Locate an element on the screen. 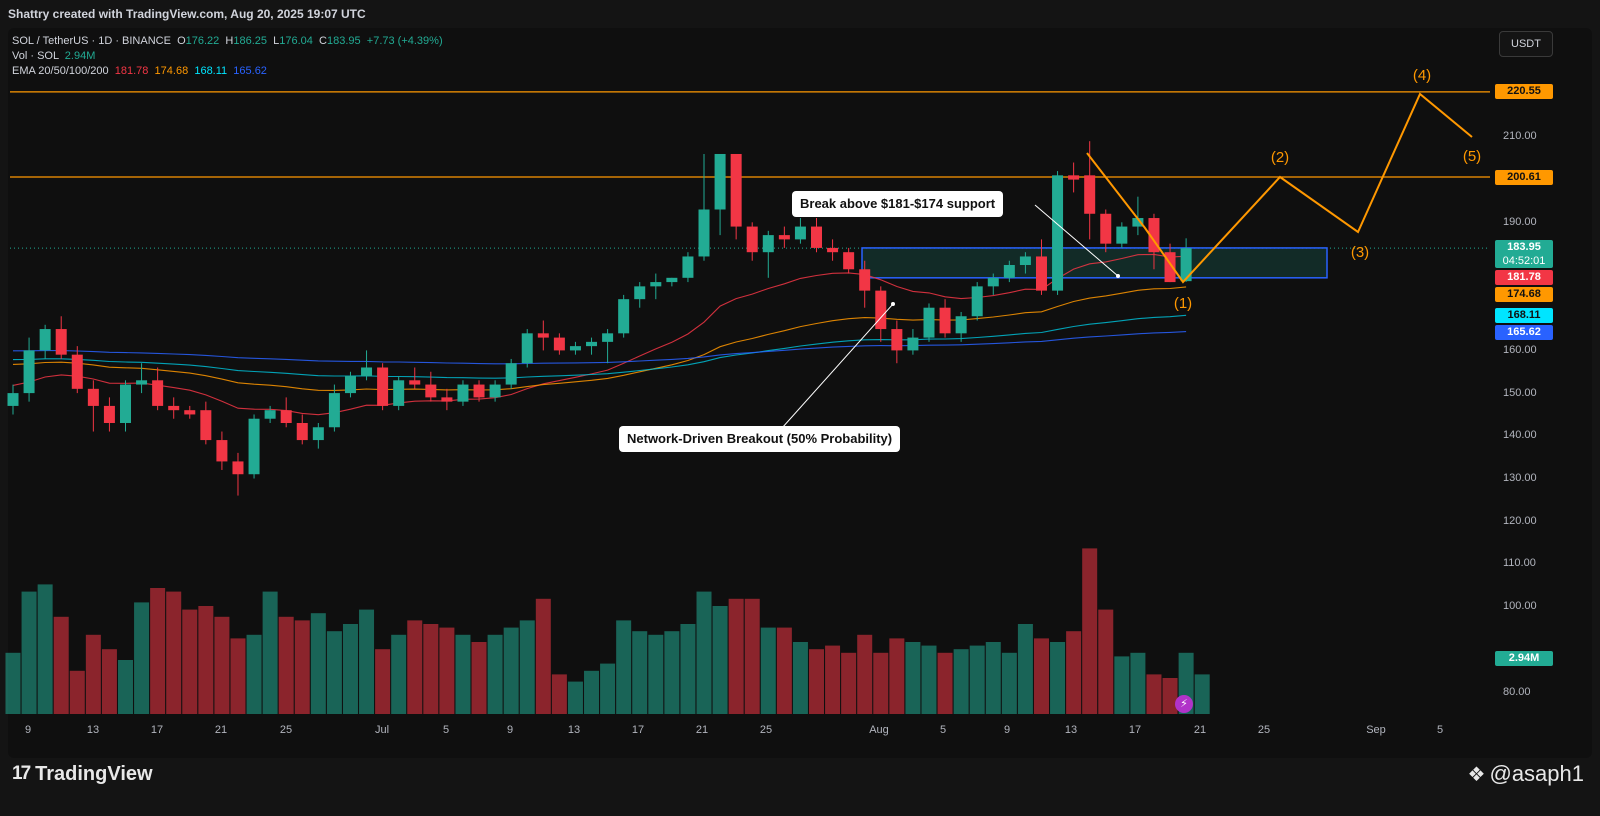 The height and width of the screenshot is (816, 1600). wave-label-2: (2) is located at coordinates (1280, 157).